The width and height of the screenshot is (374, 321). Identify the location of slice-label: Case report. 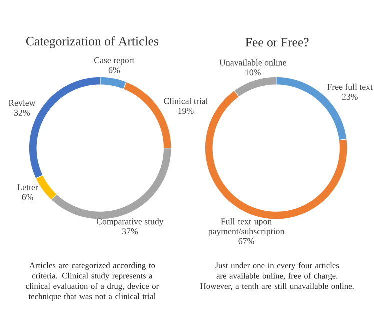
(114, 61).